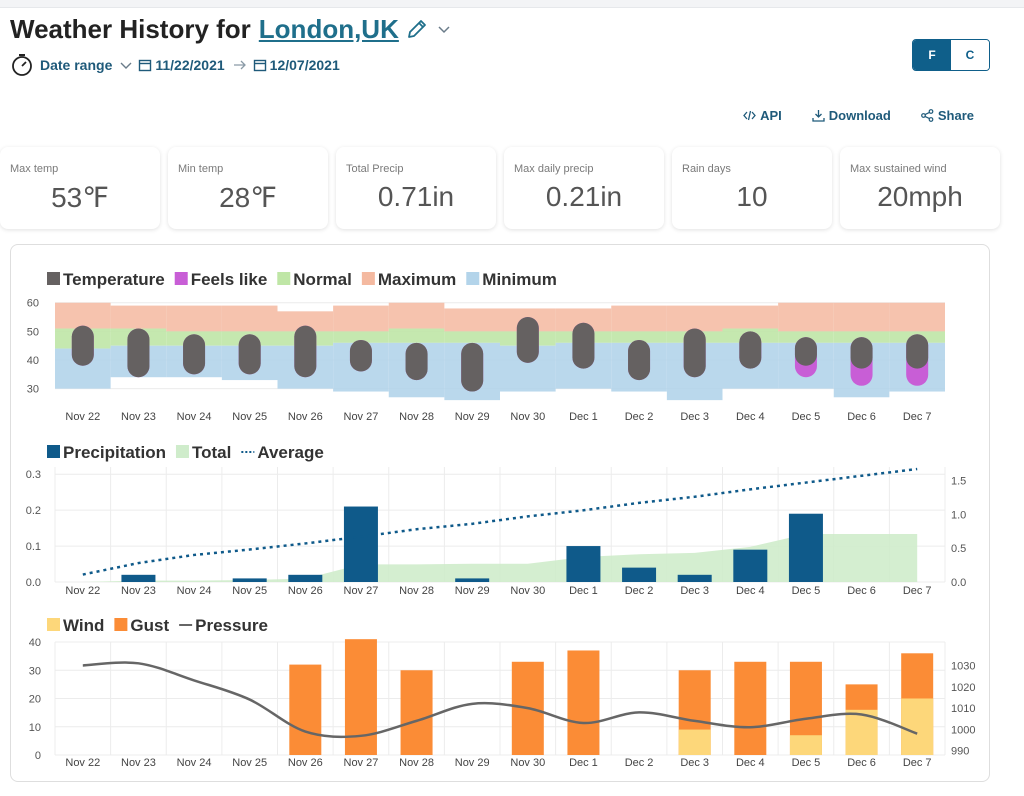  Describe the element at coordinates (917, 763) in the screenshot. I see `x-tick-label: Dec 7` at that location.